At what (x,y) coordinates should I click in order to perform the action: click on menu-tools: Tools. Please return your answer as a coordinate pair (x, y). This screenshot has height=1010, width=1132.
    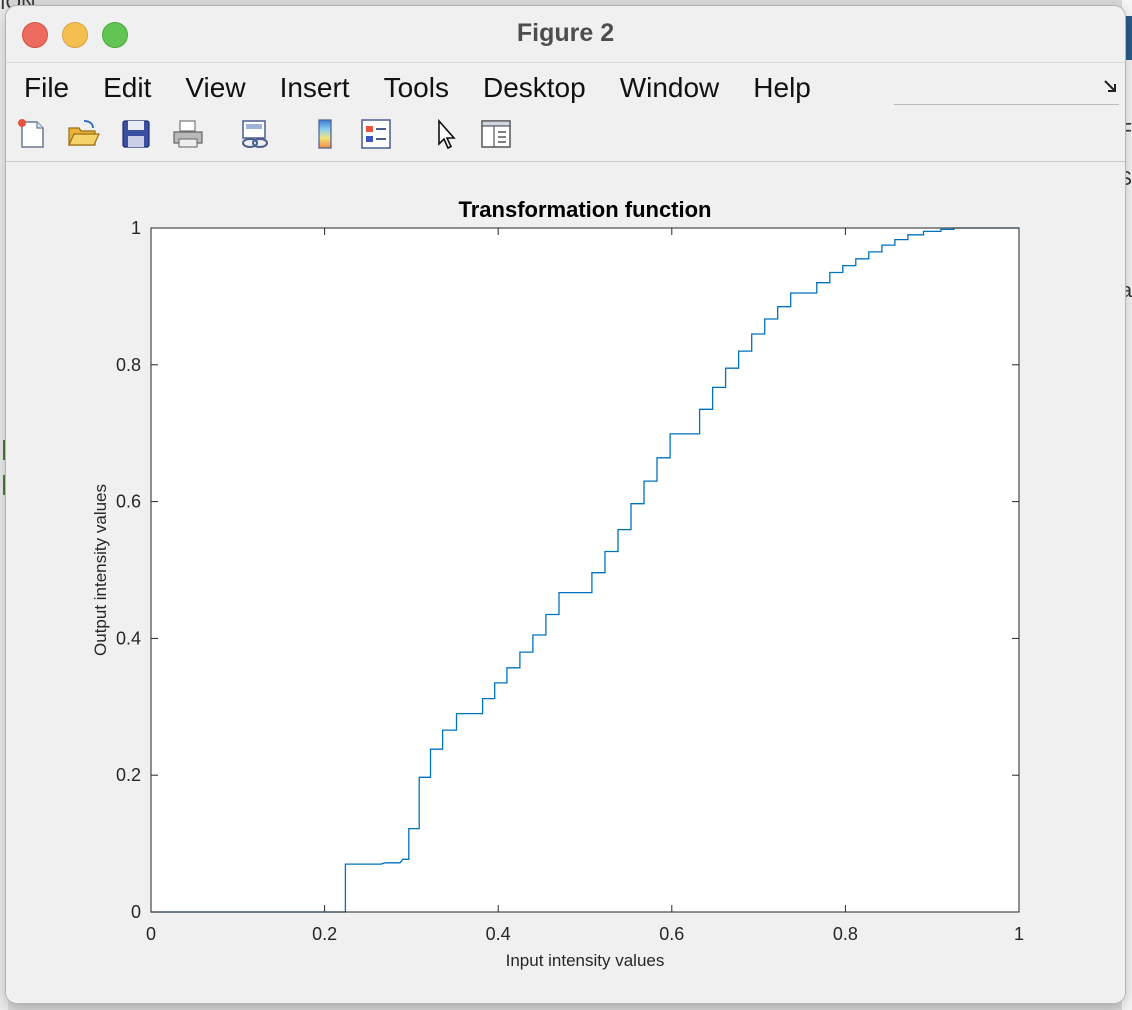
    Looking at the image, I should click on (416, 87).